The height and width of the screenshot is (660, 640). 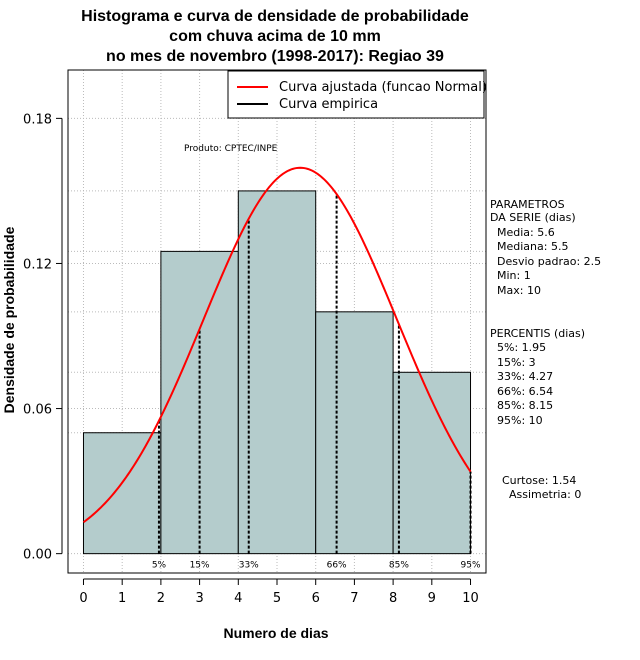 What do you see at coordinates (537, 333) in the screenshot?
I see `pct-header: PERCENTIS (dias)` at bounding box center [537, 333].